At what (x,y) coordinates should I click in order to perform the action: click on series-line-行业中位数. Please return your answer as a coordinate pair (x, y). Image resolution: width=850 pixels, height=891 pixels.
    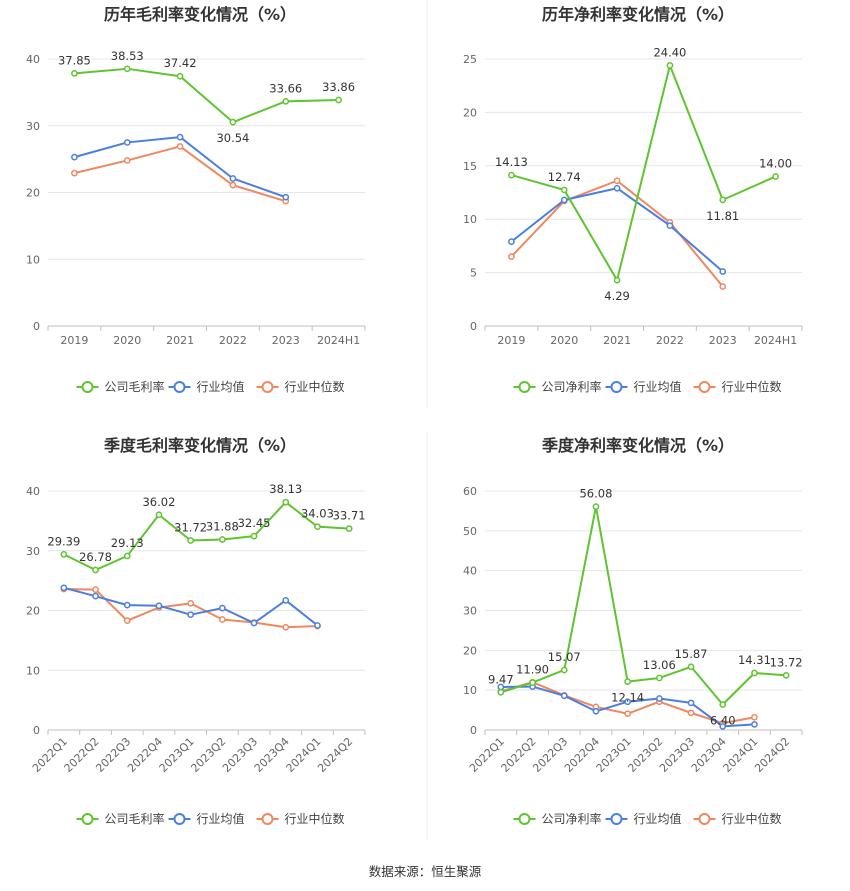
    Looking at the image, I should click on (617, 233).